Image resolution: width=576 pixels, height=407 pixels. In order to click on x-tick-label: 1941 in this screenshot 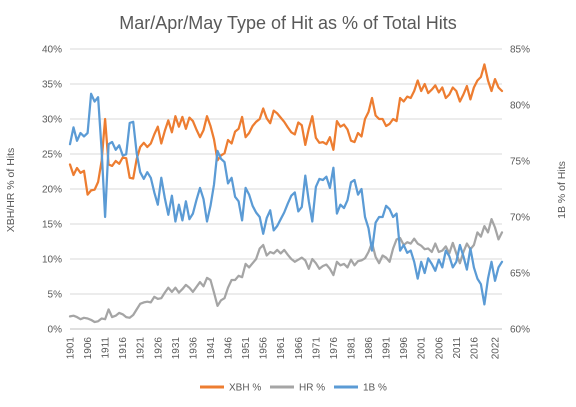, I will do `click(211, 348)`.